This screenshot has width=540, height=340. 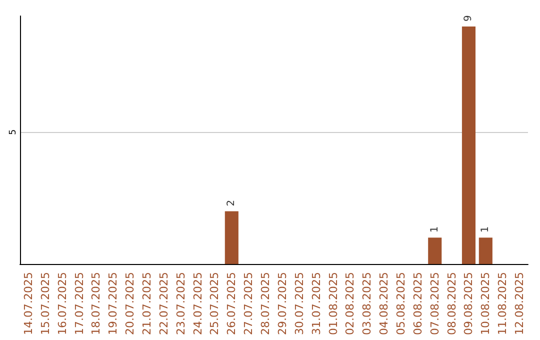 I want to click on x-tick-label: 25.07.2025, so click(x=215, y=304).